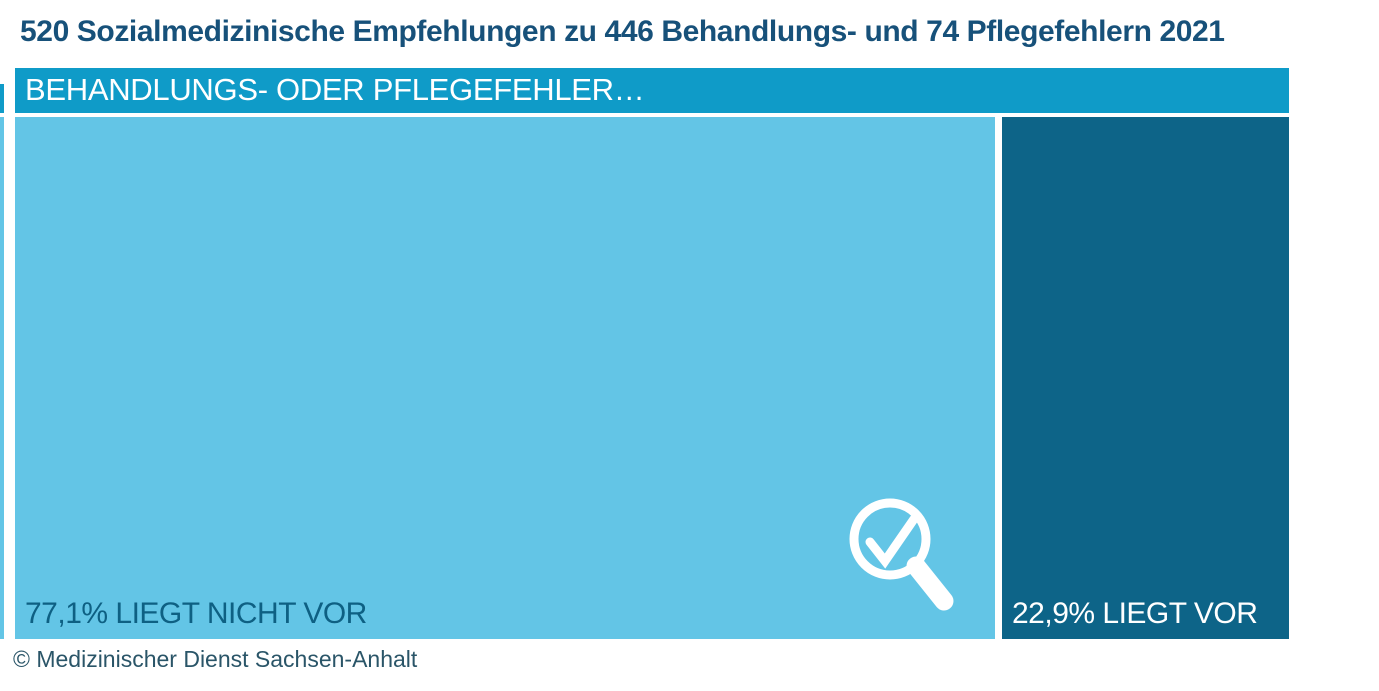  I want to click on magnifier-lens-icon, so click(890, 539).